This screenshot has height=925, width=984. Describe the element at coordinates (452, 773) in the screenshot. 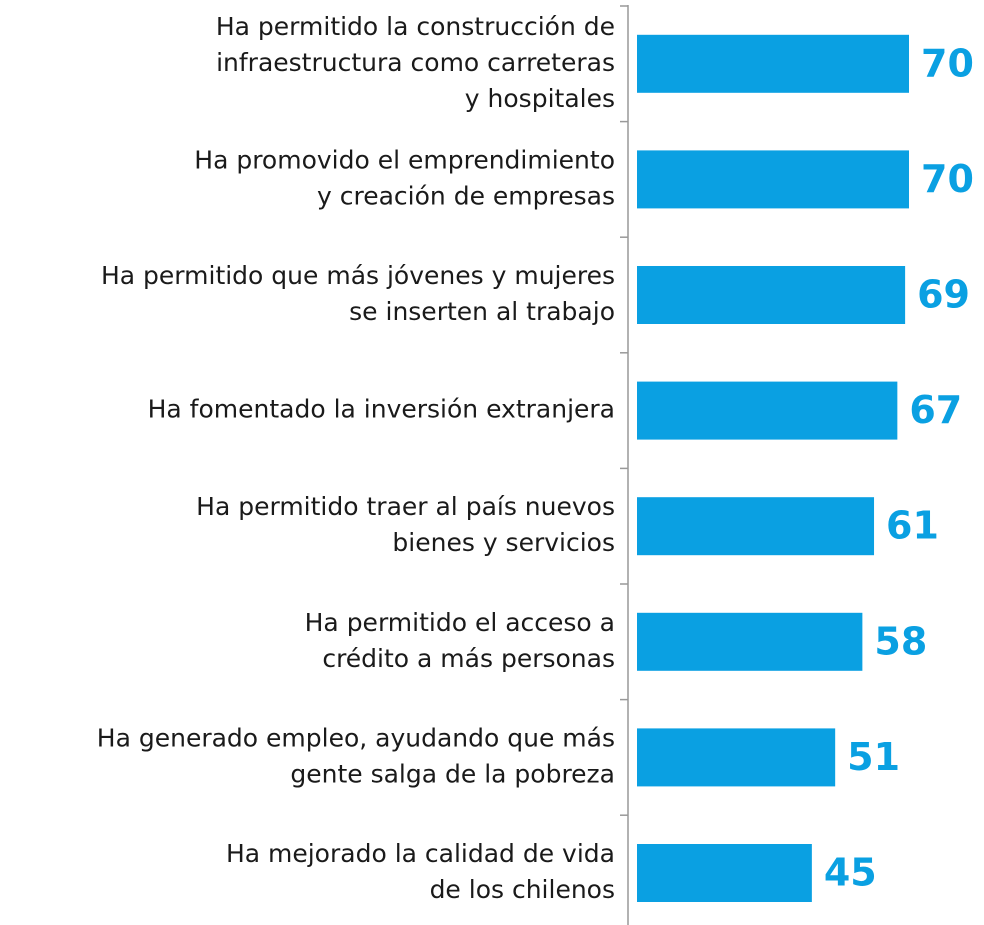

I see `category-label: gente salga de la pobreza` at that location.